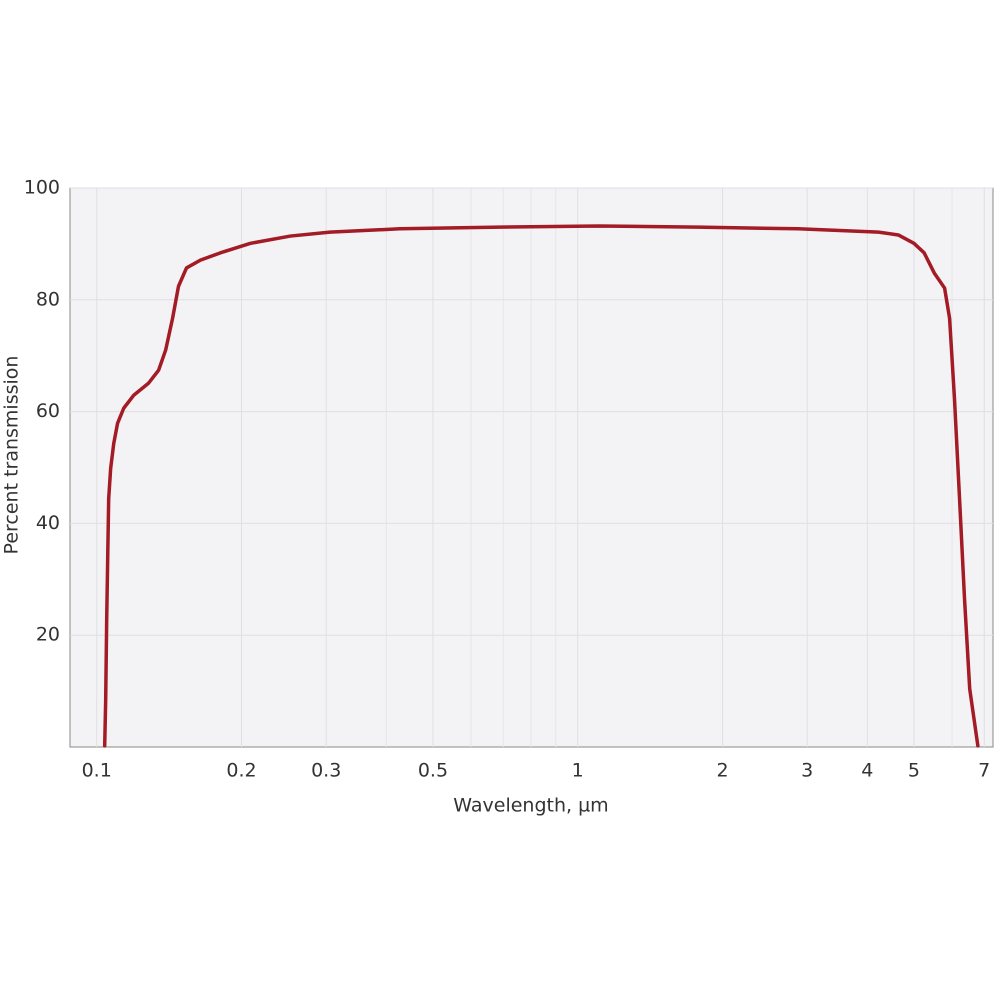 The width and height of the screenshot is (1000, 1000). Describe the element at coordinates (807, 771) in the screenshot. I see `x-tick-label: 3` at that location.